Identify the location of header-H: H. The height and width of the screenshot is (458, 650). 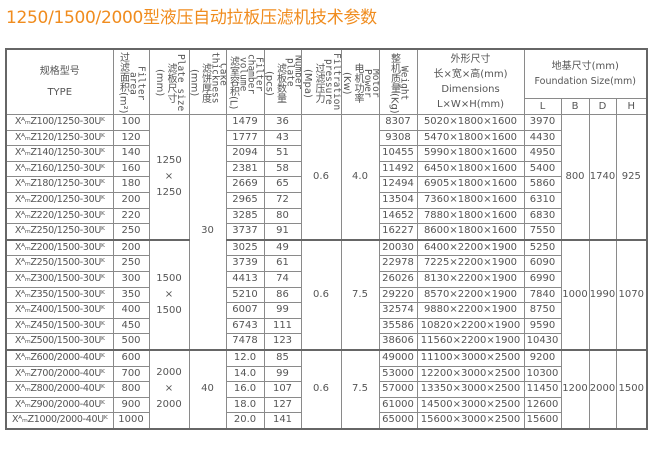
(631, 106).